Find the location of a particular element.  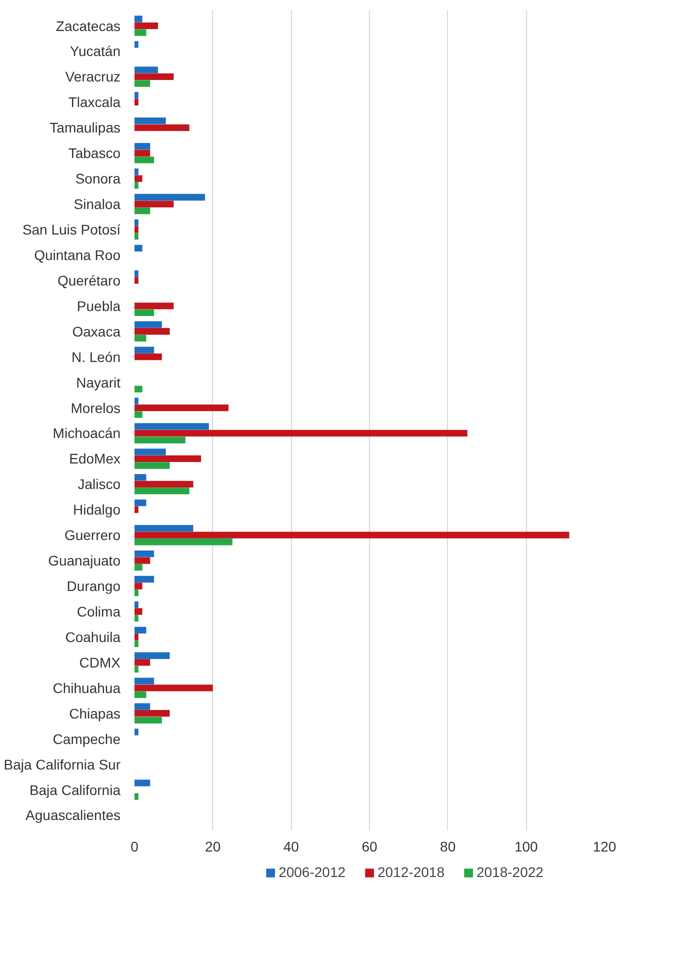

y-tick-label: Baja California Sur is located at coordinates (62, 764).